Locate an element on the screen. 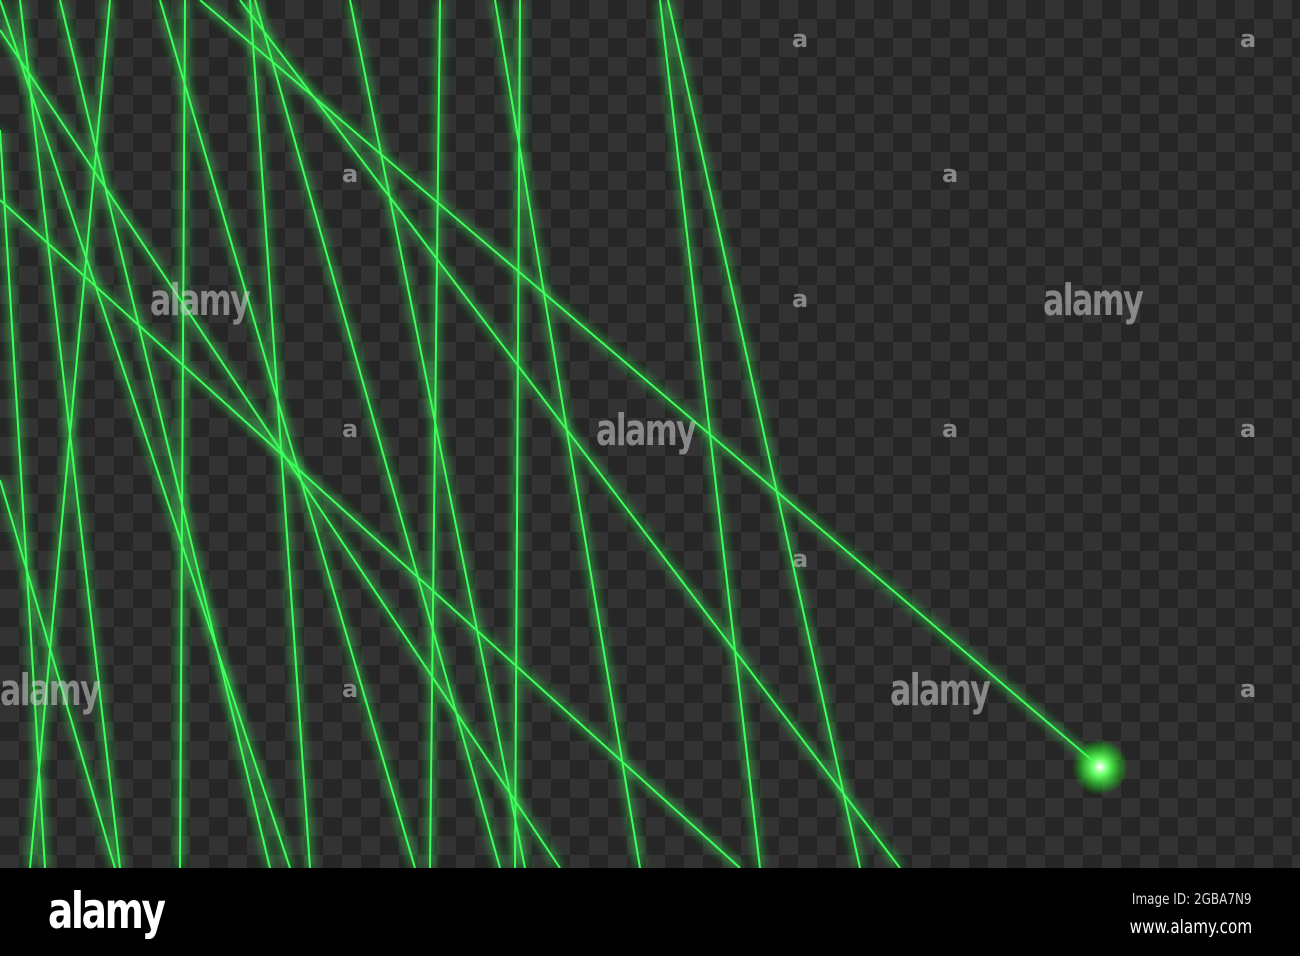  site-url: www.alamy.com is located at coordinates (1190, 927).